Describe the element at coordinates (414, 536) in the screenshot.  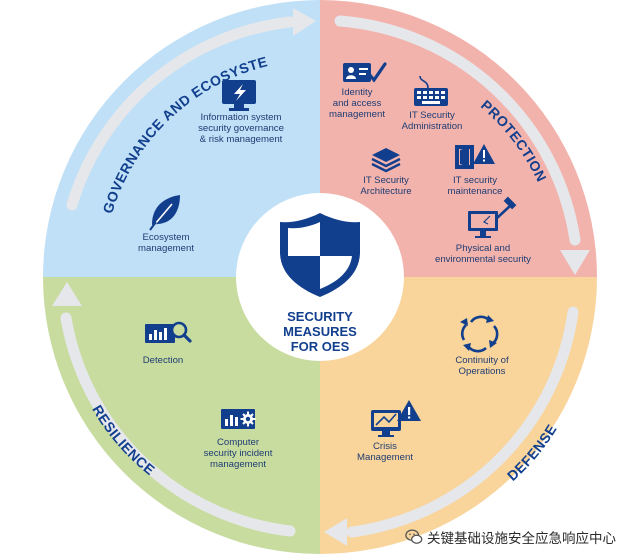
I see `wechat-icon` at that location.